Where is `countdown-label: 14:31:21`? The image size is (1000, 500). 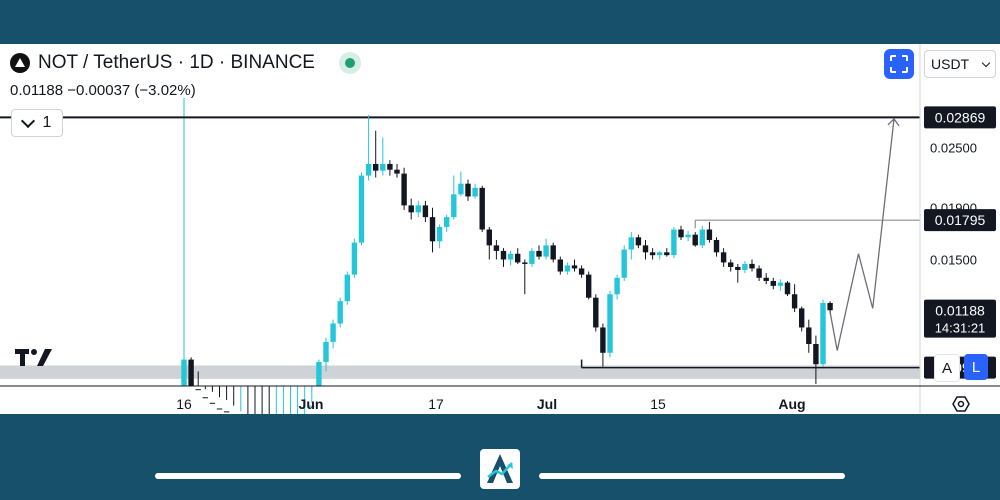
countdown-label: 14:31:21 is located at coordinates (960, 328).